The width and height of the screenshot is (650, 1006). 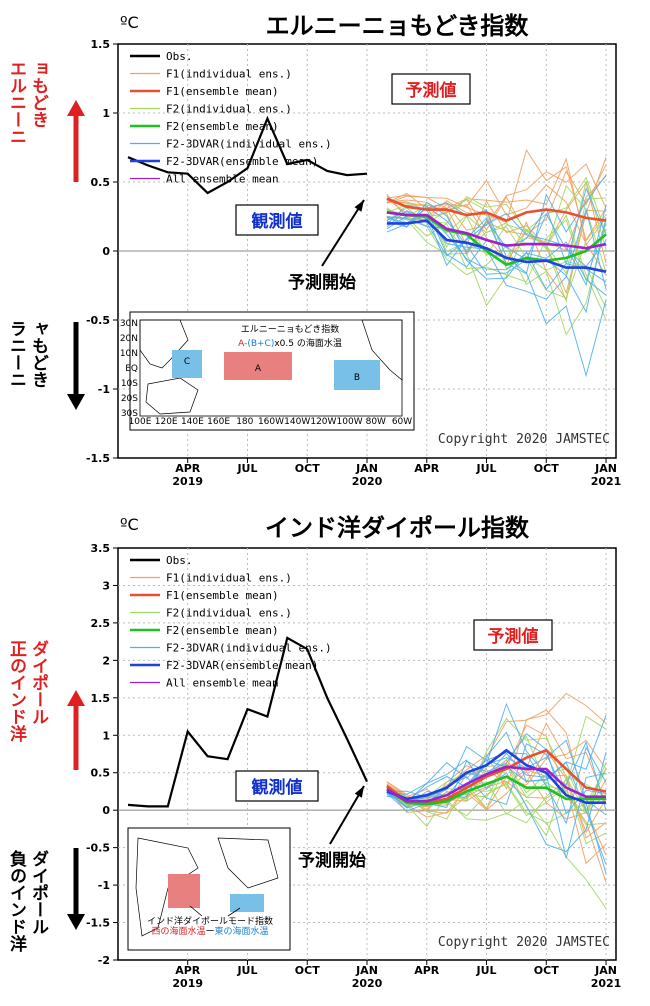 What do you see at coordinates (357, 378) in the screenshot?
I see `box-b-label: B` at bounding box center [357, 378].